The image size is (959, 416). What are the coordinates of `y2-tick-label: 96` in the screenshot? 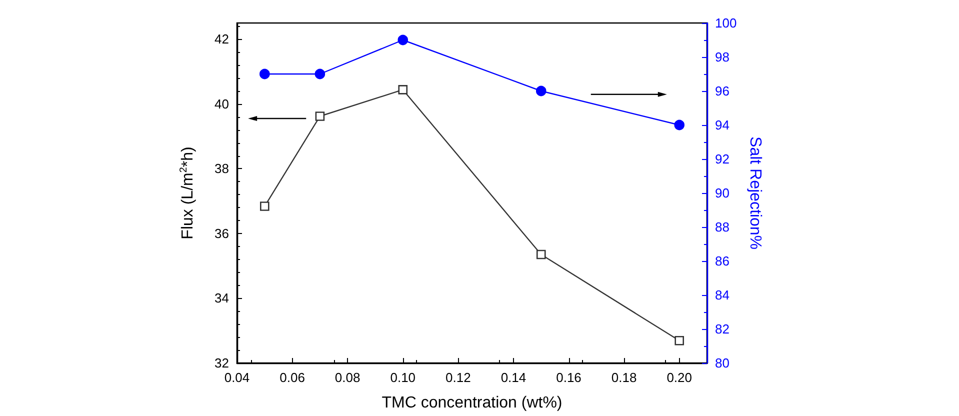 It's located at (722, 91).